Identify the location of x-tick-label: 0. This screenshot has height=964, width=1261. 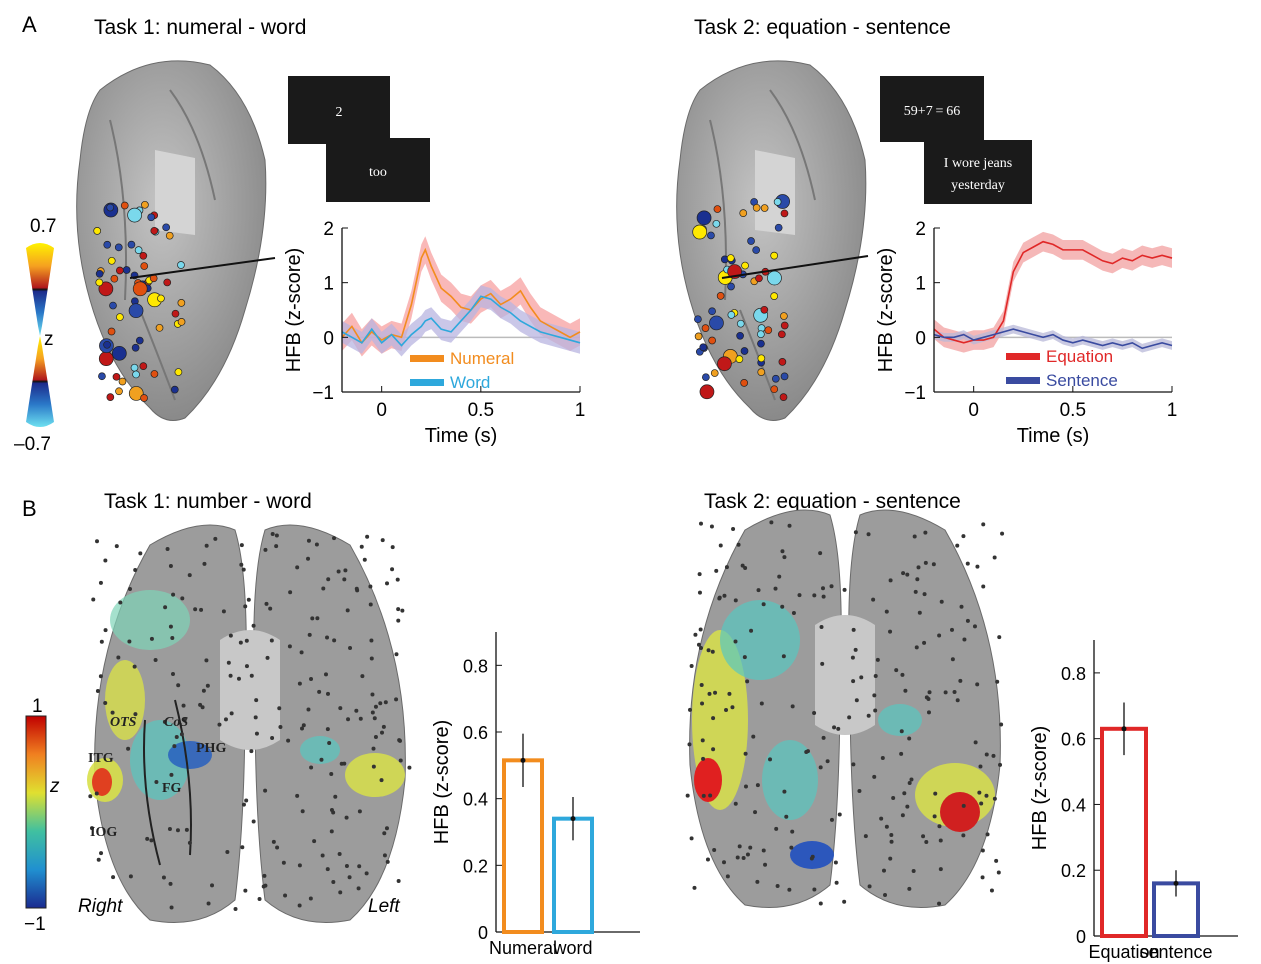
(973, 410).